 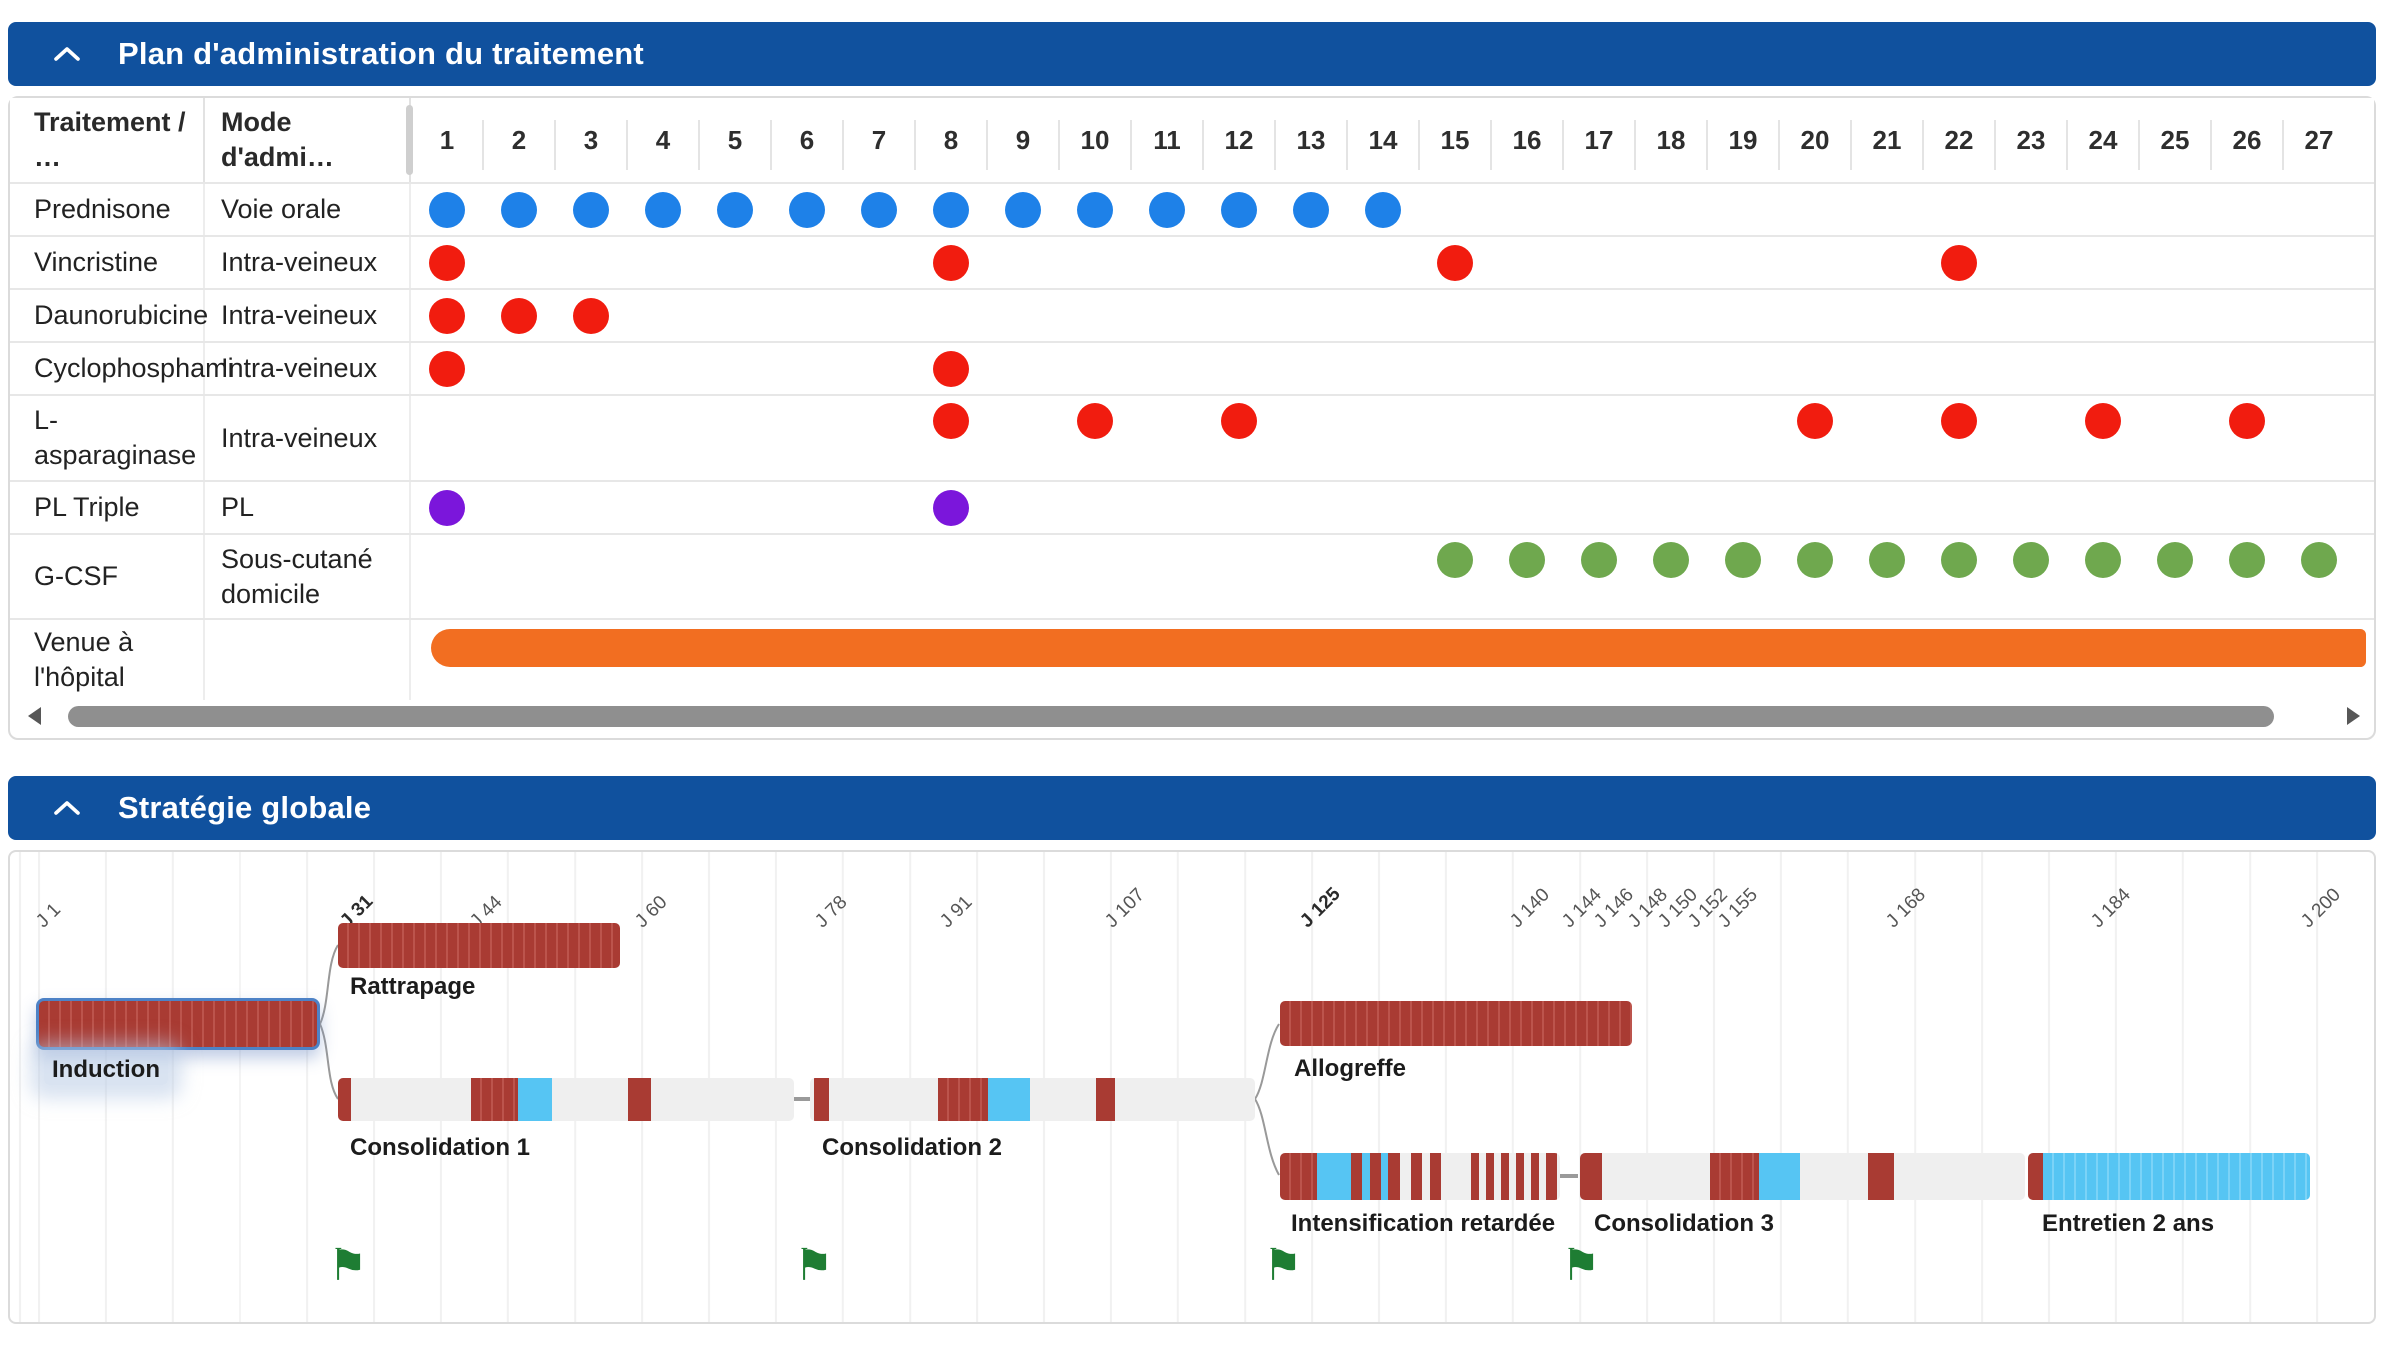 I want to click on day-column-header: 26, so click(x=2246, y=140).